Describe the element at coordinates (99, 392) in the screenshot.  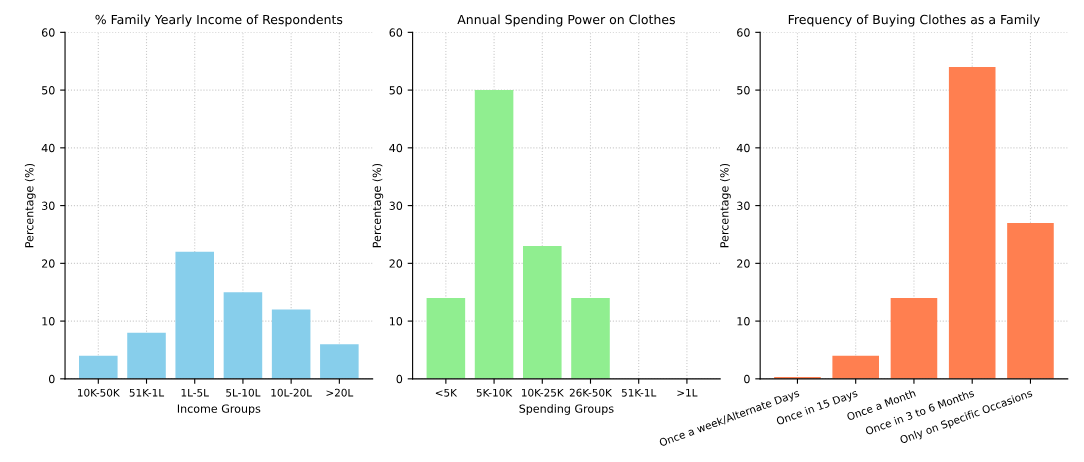
I see `x-tick-label: 10K-50K` at that location.